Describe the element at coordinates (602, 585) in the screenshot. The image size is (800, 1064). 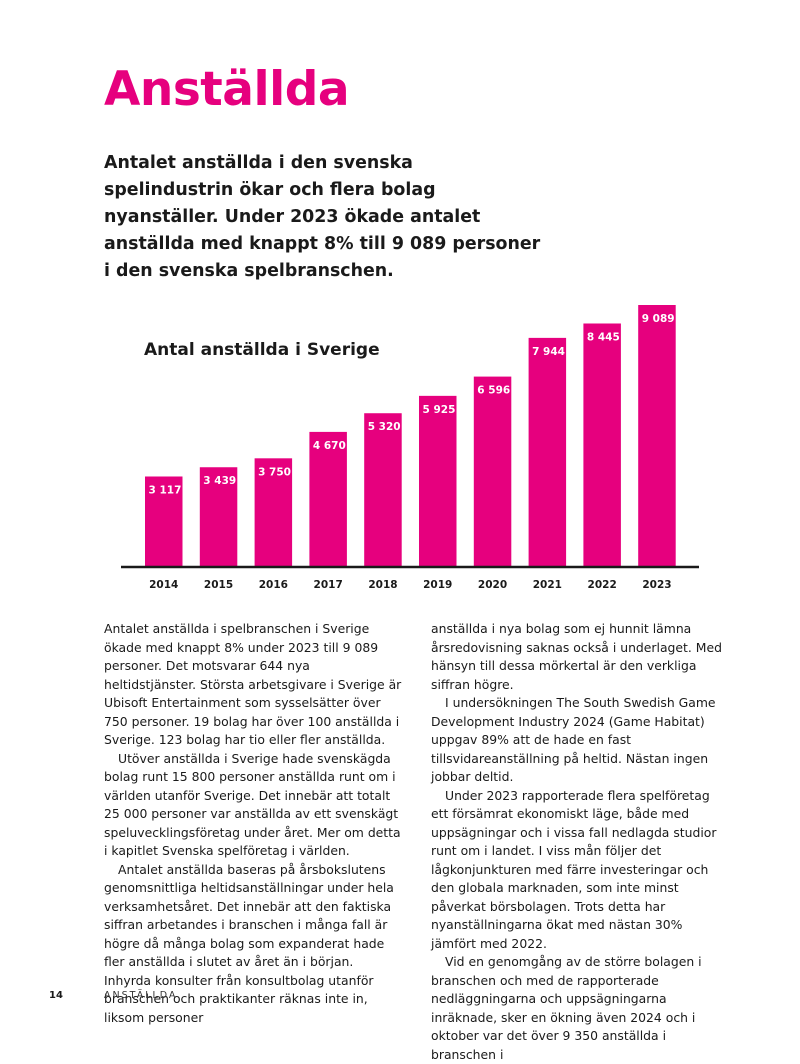
I see `x-tick-label: 2022` at that location.